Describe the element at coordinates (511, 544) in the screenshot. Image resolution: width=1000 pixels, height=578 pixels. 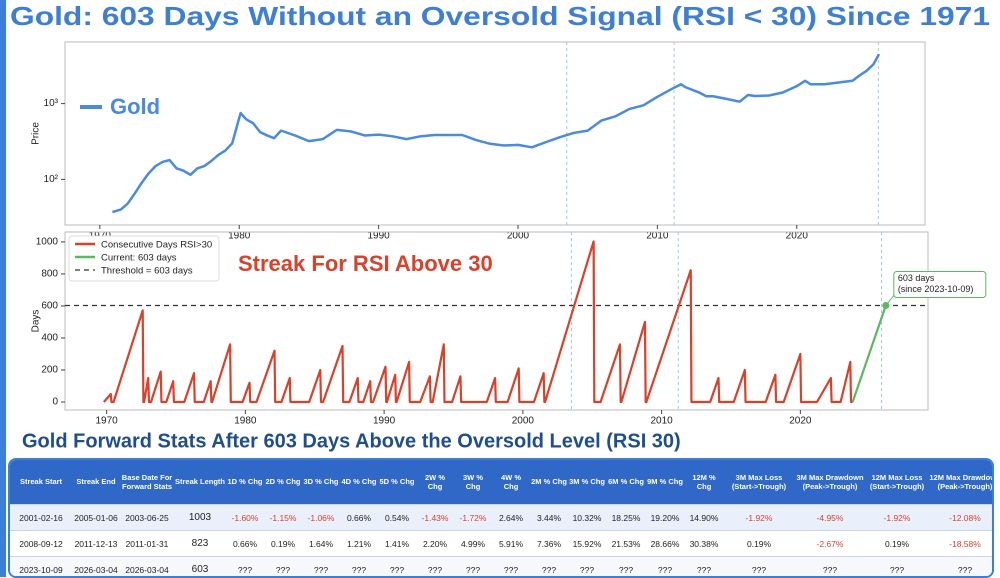
I see `table-cell: 5.91%` at that location.